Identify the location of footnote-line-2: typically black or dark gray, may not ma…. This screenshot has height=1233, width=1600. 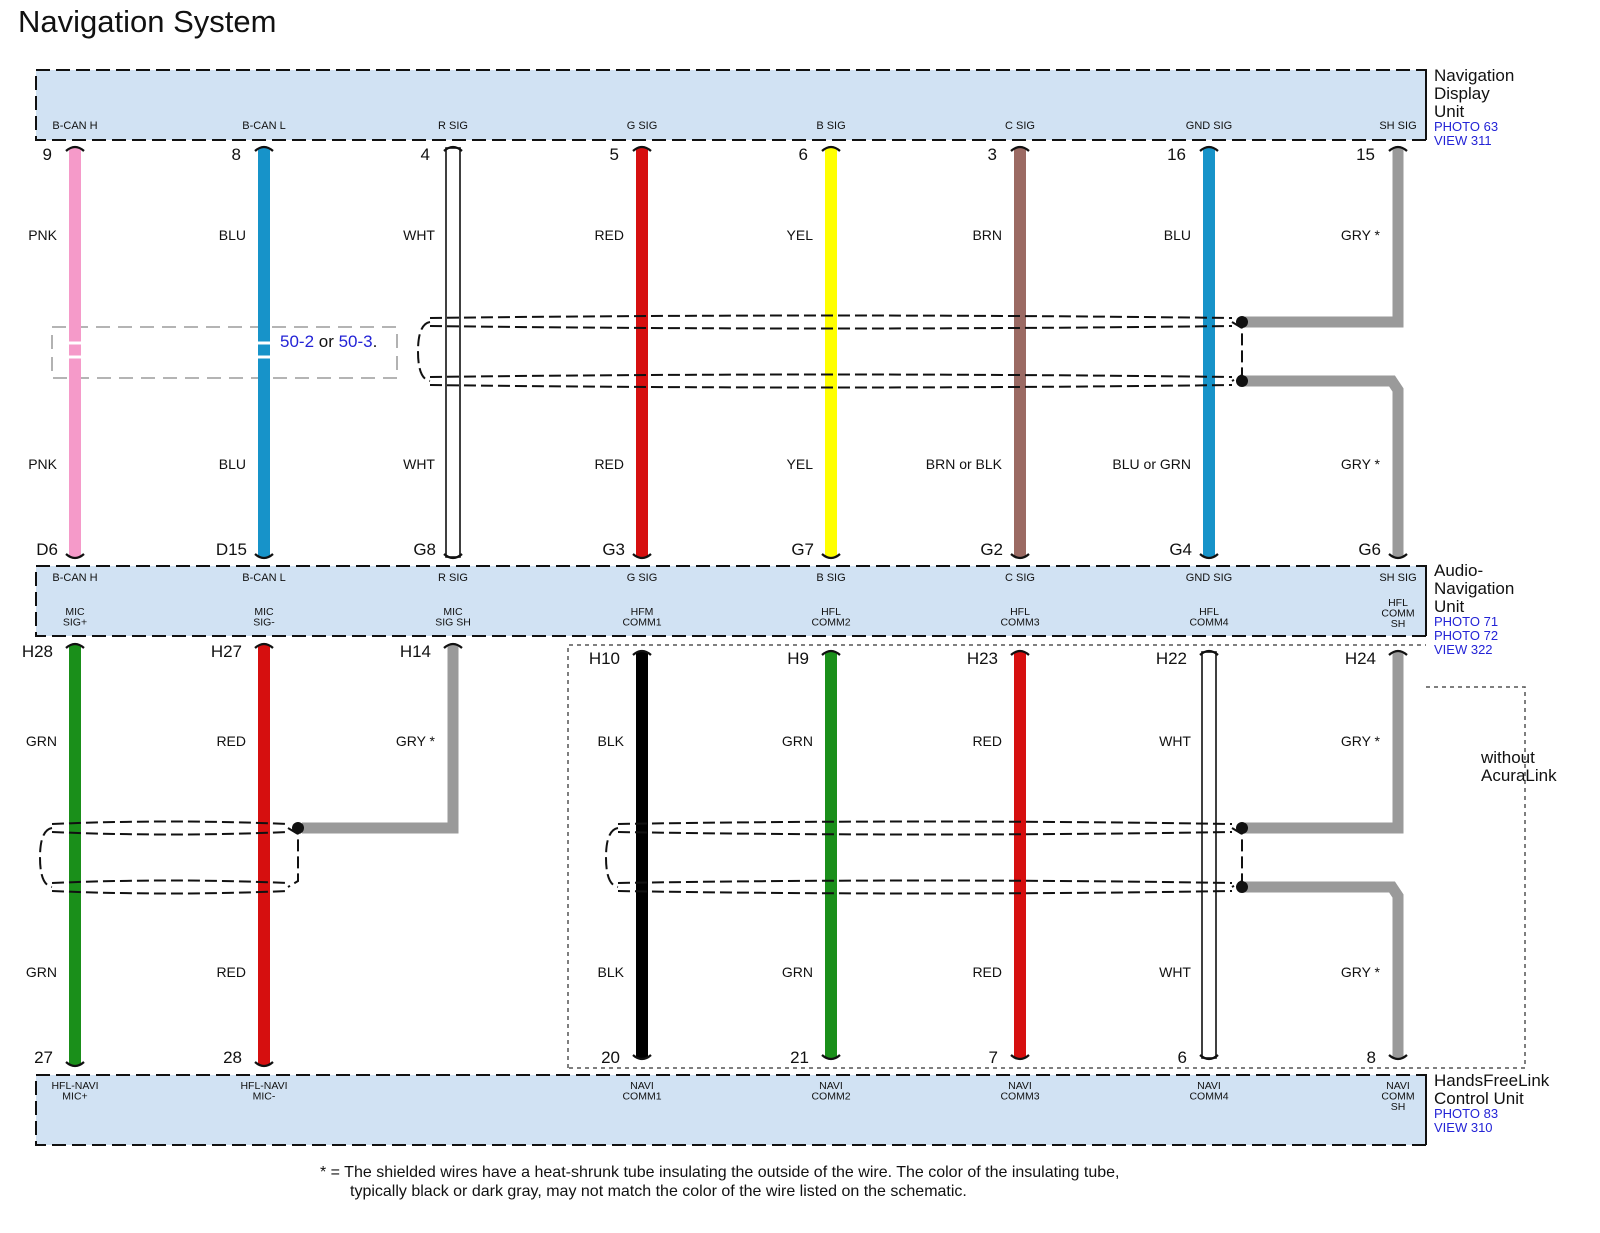
(658, 1191).